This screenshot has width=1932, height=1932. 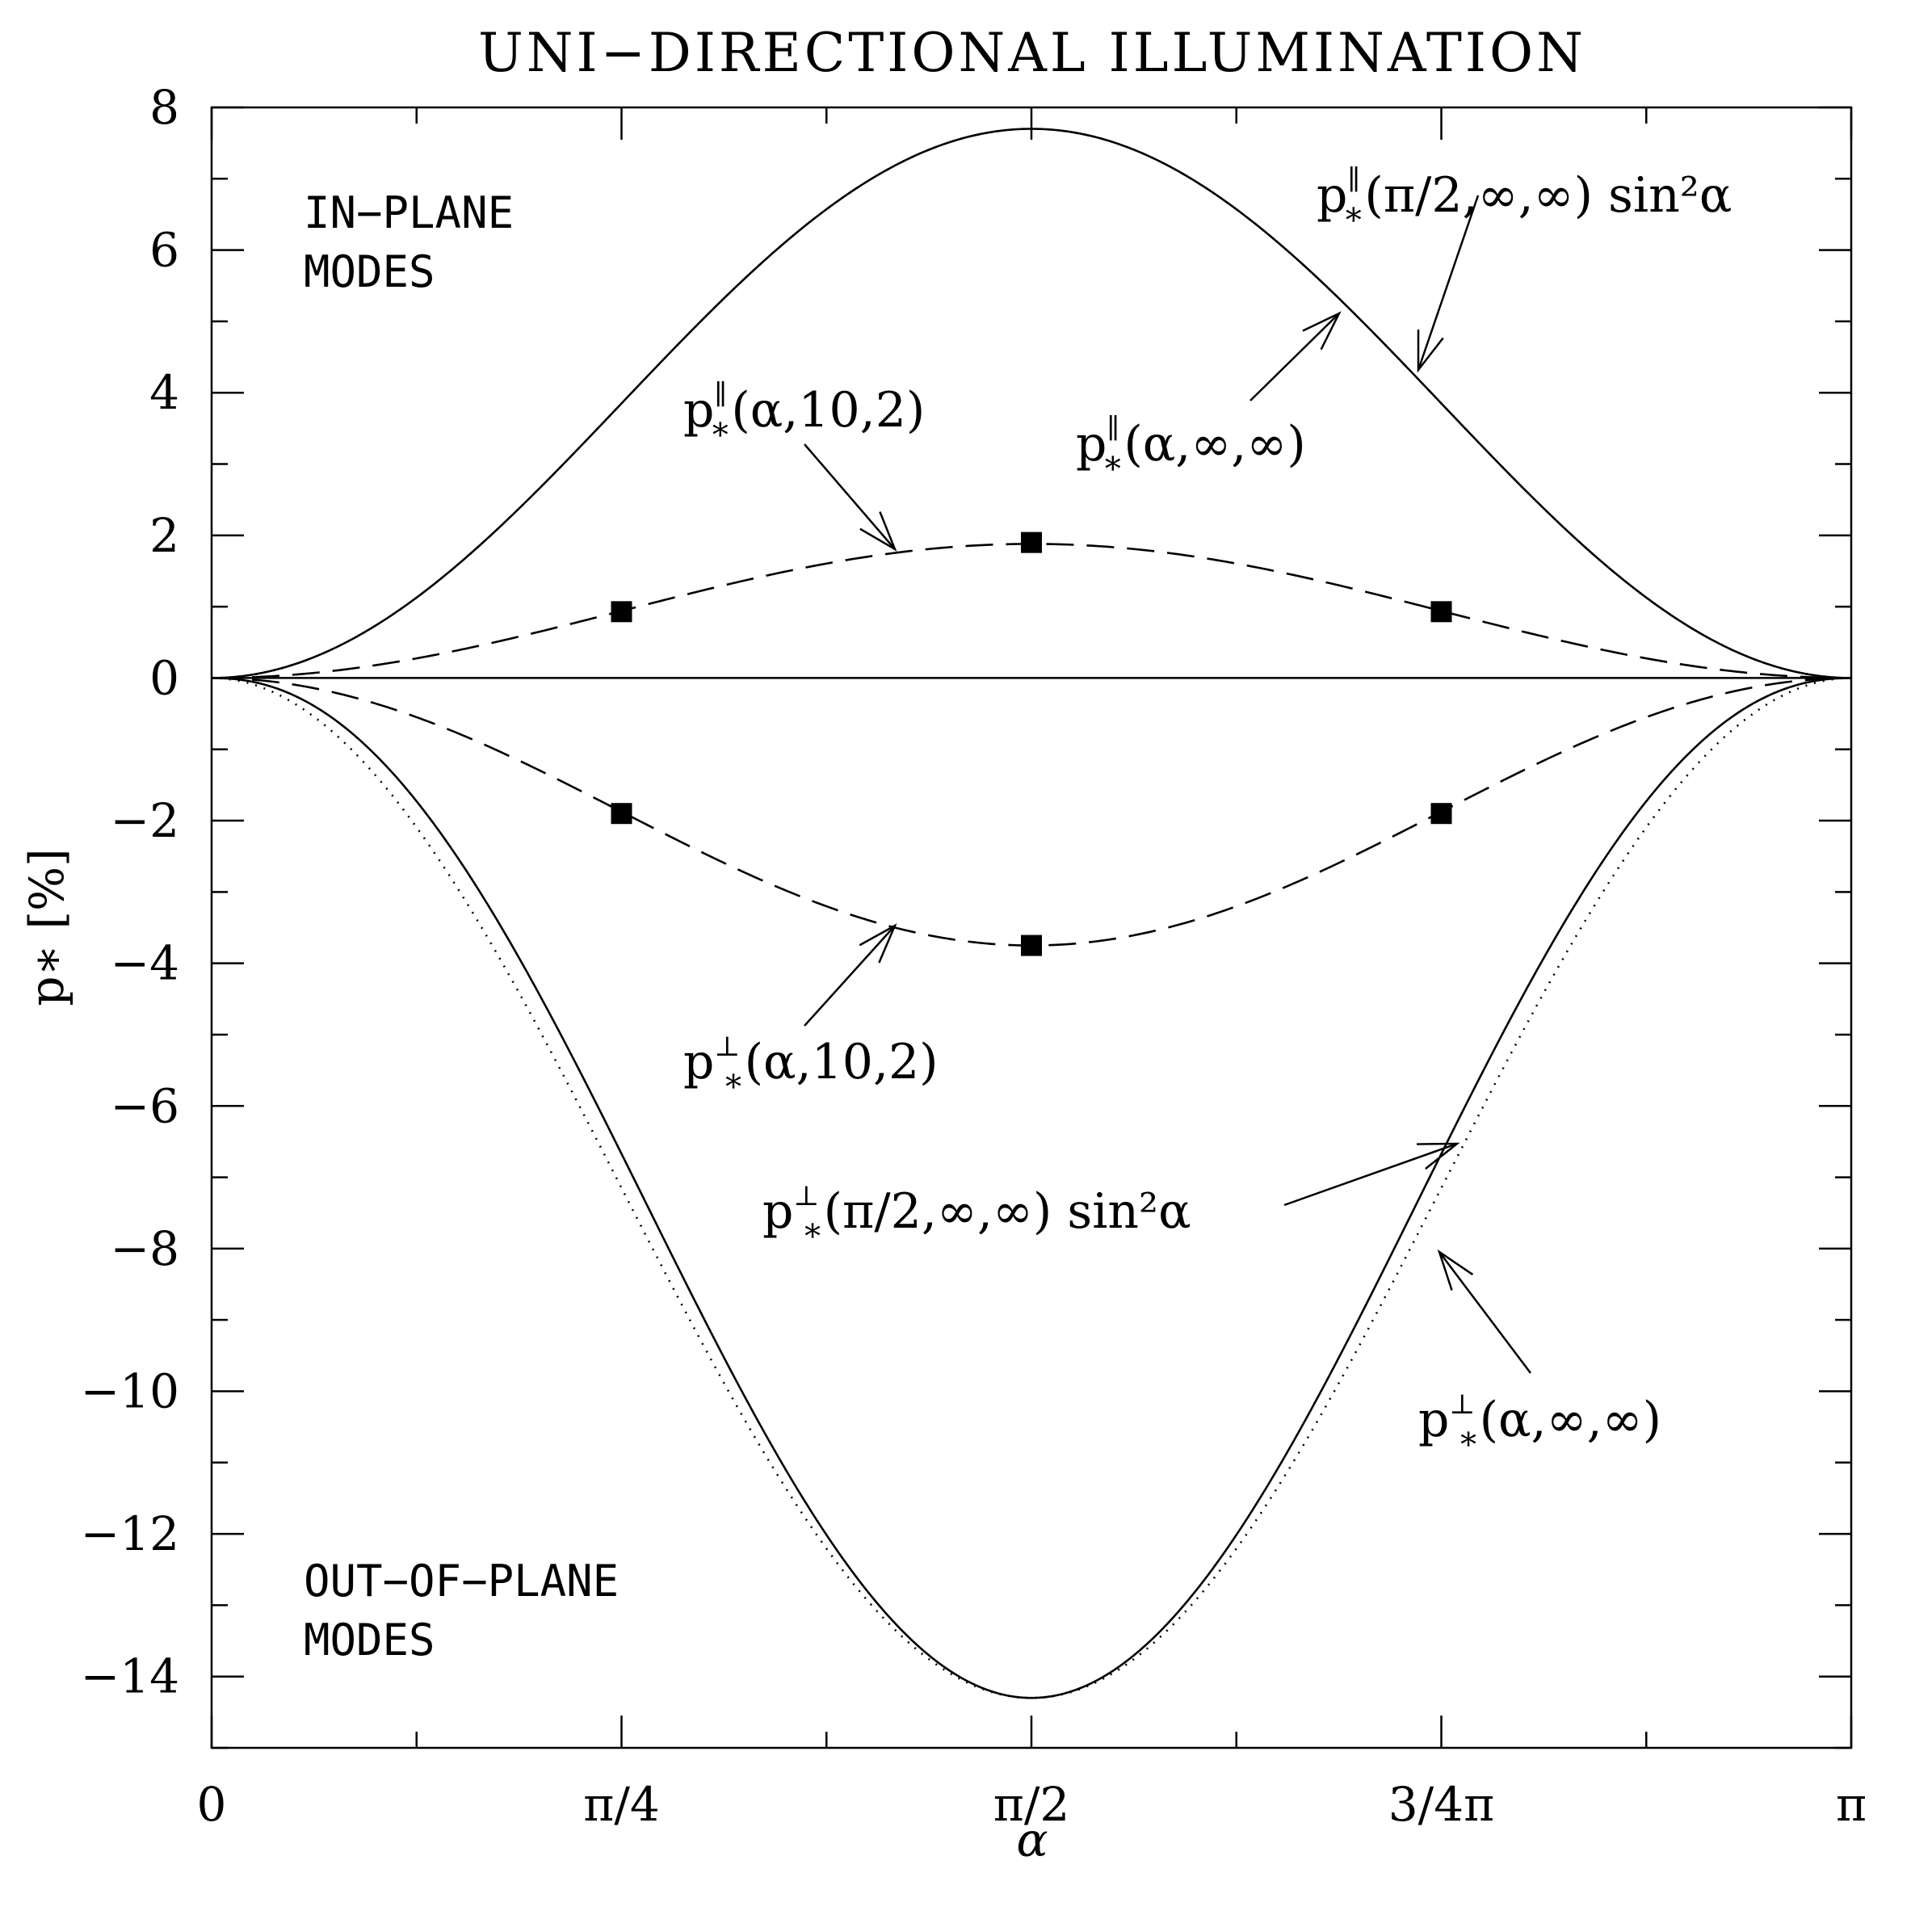 I want to click on arrow-in-plane-sin2, so click(x=1449, y=284).